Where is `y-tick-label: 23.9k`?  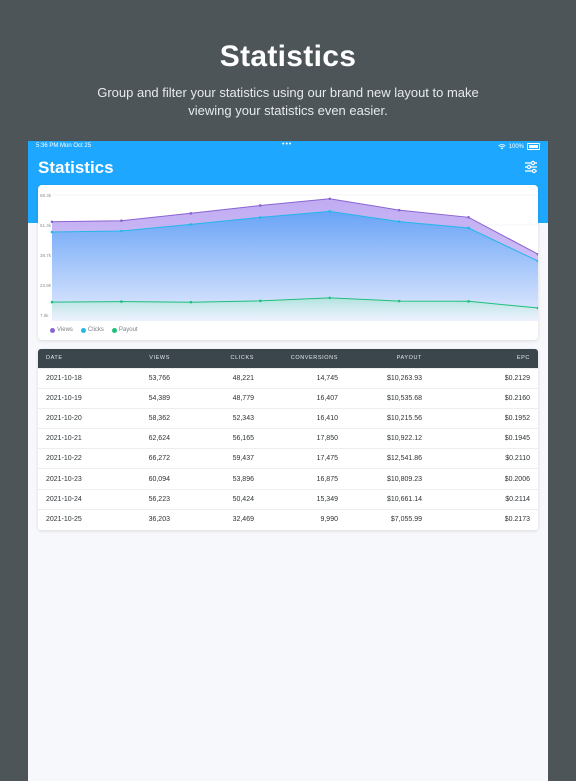
y-tick-label: 23.9k is located at coordinates (46, 285).